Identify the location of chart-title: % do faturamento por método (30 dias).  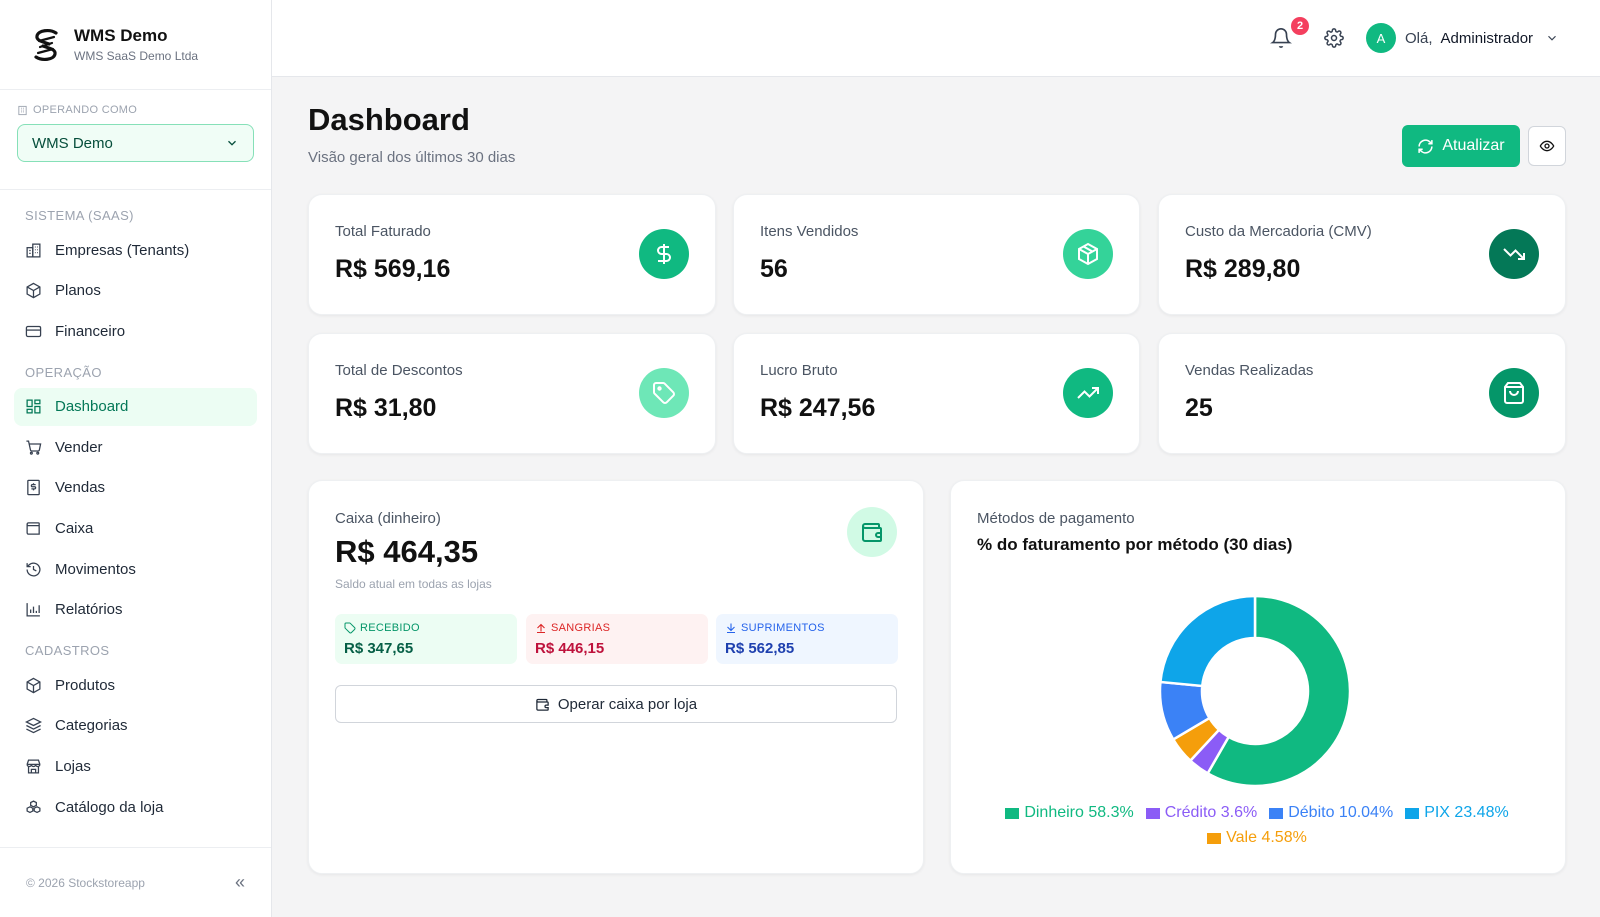
(1135, 544).